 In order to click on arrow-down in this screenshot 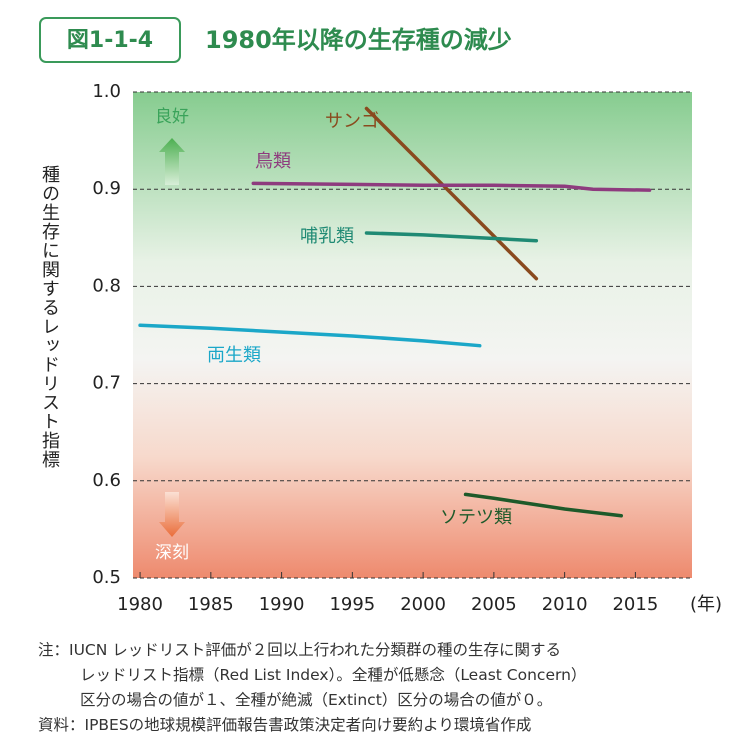, I will do `click(172, 514)`.